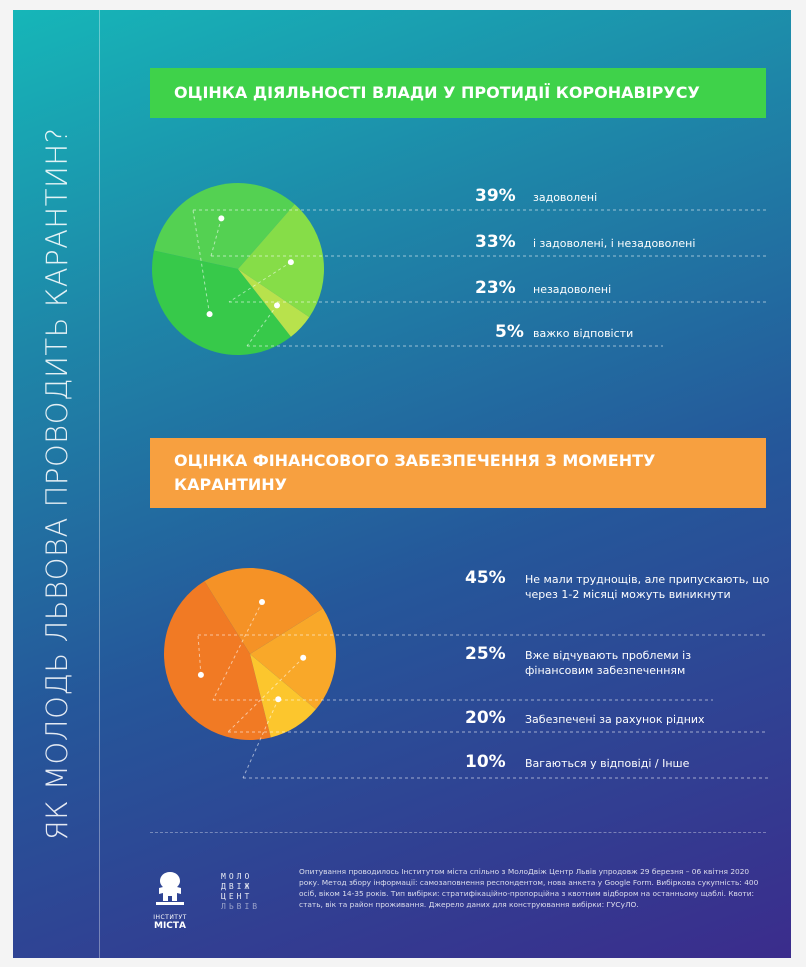  I want to click on chart2-slice1-percent: 45%, so click(485, 578).